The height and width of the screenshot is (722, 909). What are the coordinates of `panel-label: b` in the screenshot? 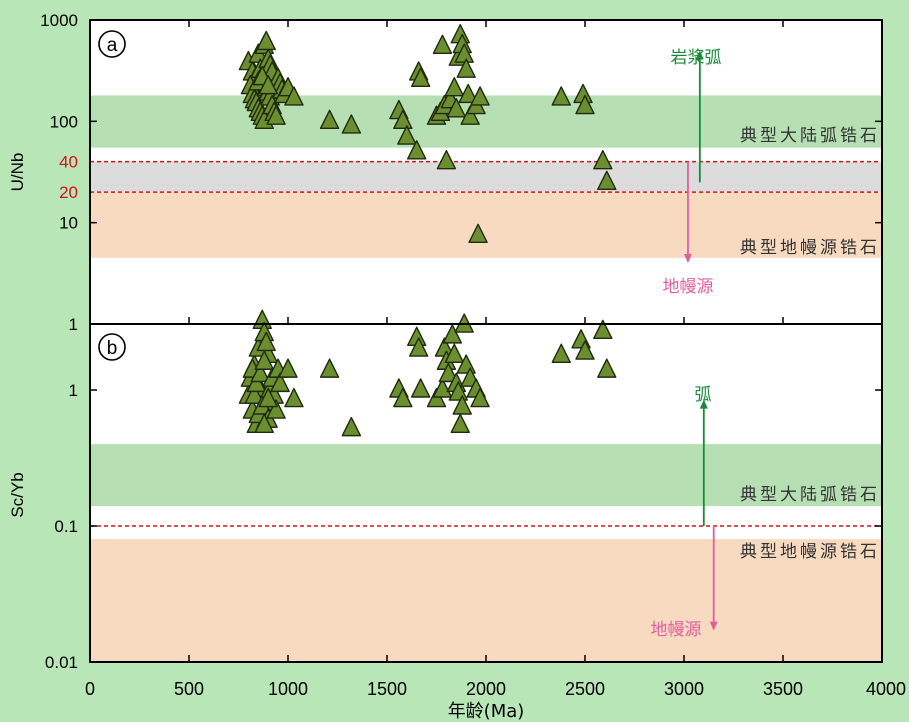 It's located at (112, 348).